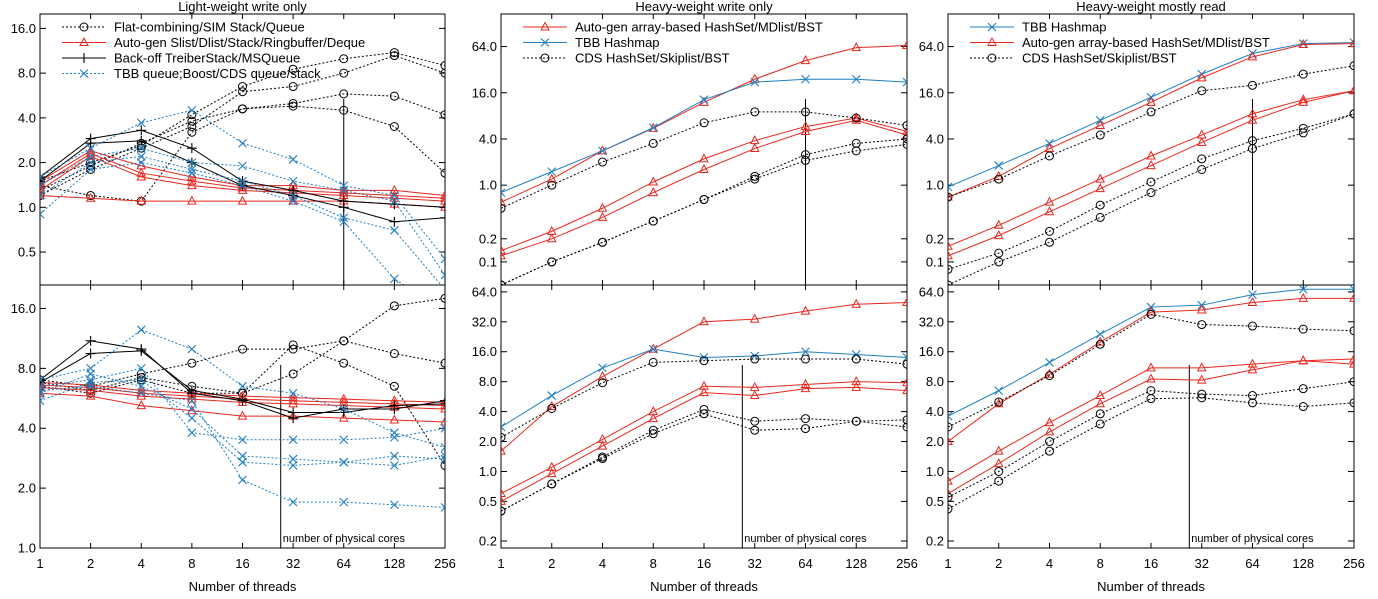 This screenshot has width=1378, height=599. Describe the element at coordinates (207, 58) in the screenshot. I see `legend-label: Back-off TreiberStack/MSQueue` at that location.